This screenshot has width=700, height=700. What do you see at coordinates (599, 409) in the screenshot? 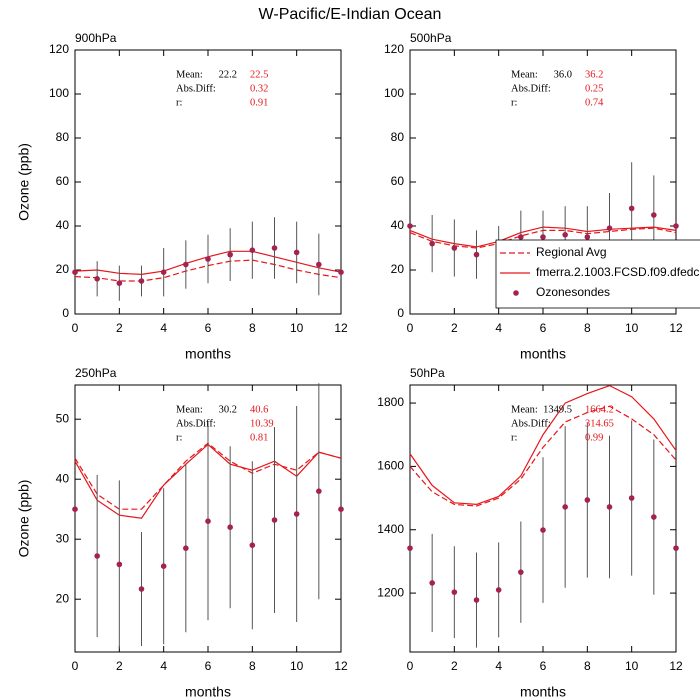
I see `stat-value: 1664.2` at bounding box center [599, 409].